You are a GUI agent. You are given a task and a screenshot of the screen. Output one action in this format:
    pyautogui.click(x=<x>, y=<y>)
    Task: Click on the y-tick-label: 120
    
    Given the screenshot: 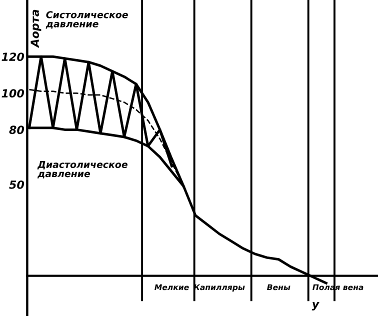 What is the action you would take?
    pyautogui.click(x=13, y=57)
    